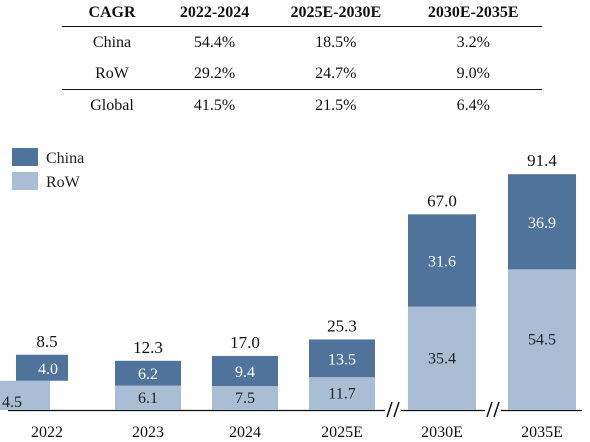  I want to click on total-label-2025E: 25.3, so click(342, 325).